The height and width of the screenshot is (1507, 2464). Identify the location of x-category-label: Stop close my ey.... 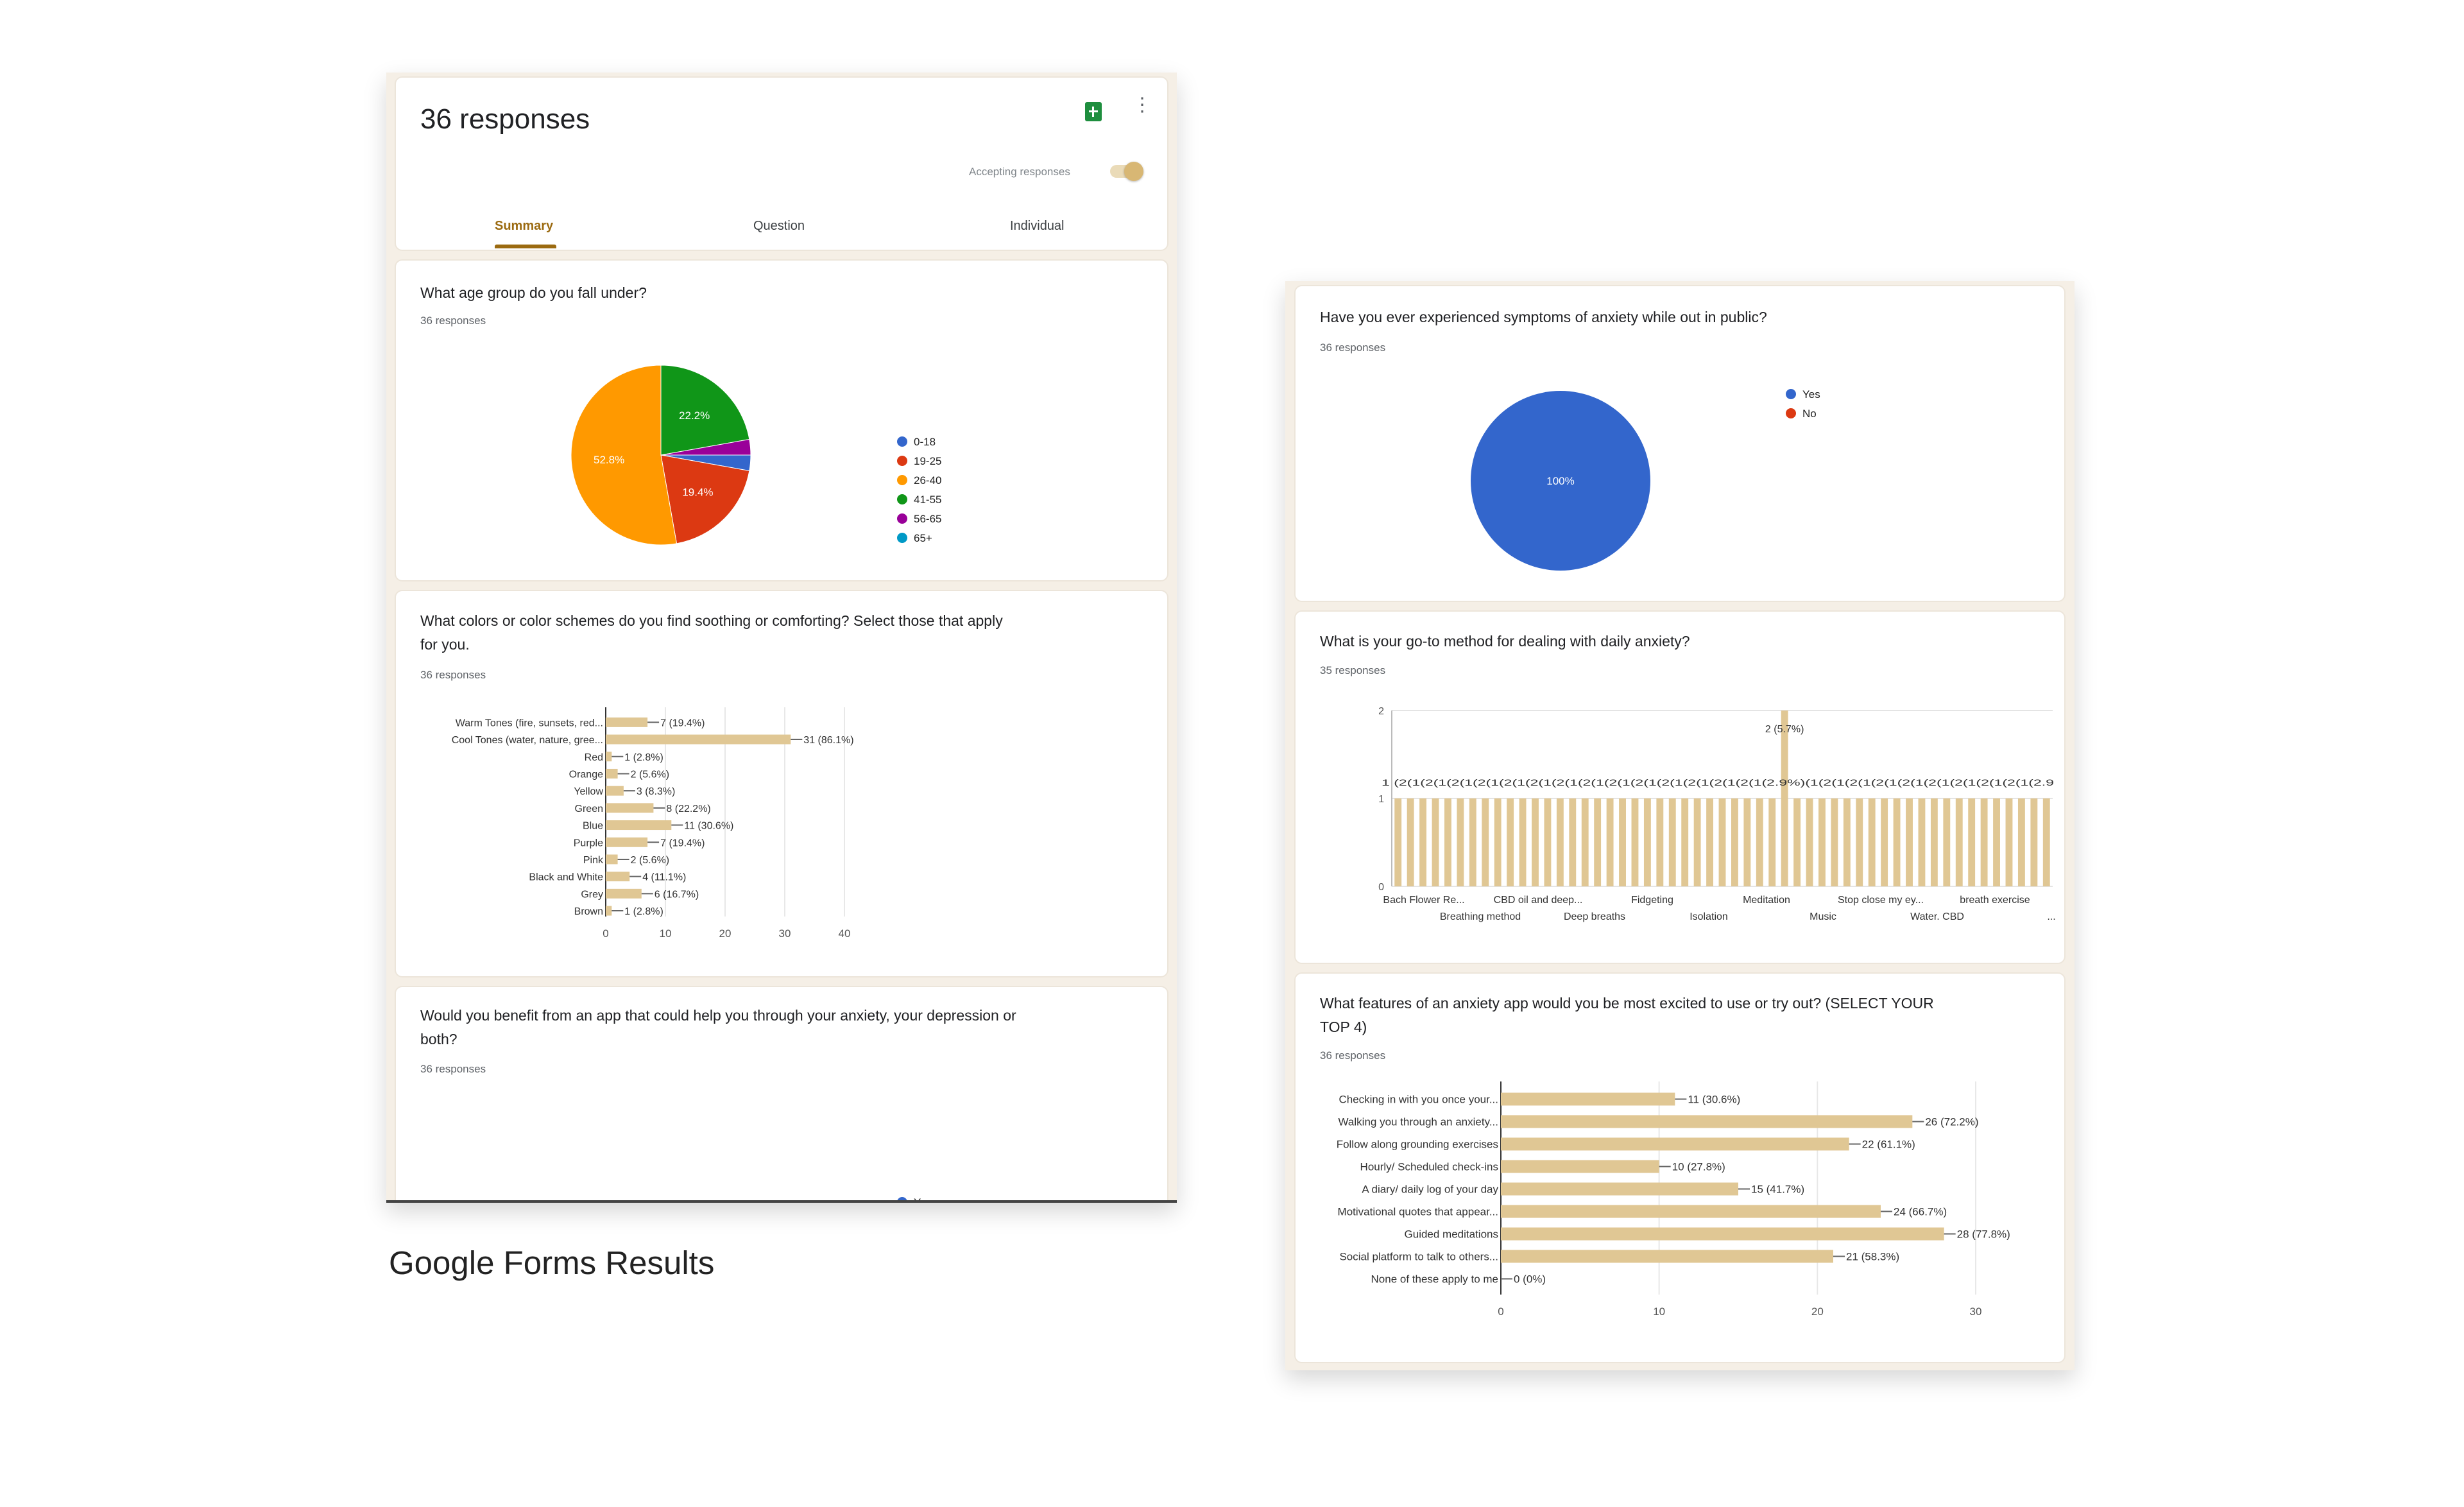
(1881, 900).